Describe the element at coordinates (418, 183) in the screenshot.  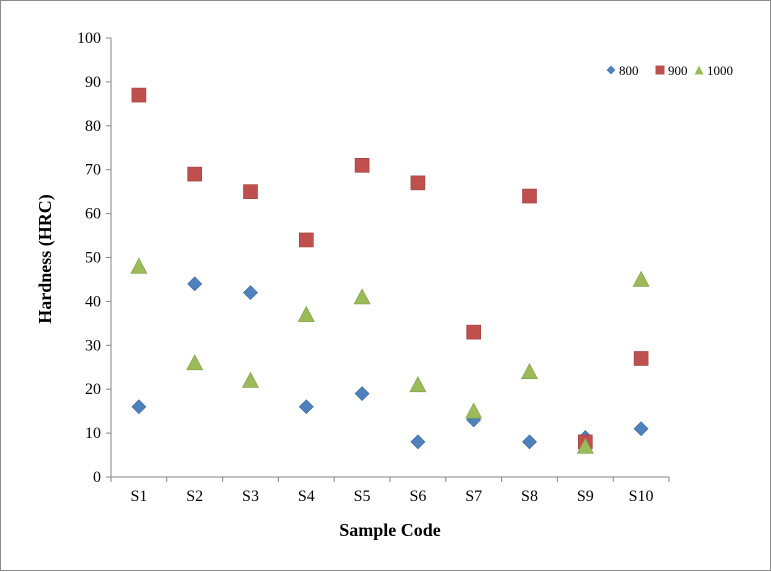
I see `point-900-S6` at that location.